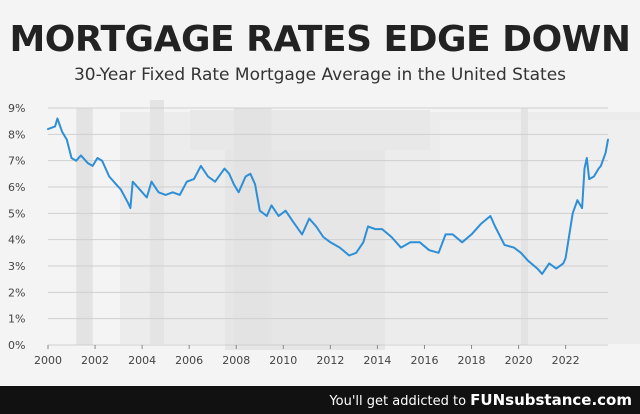  What do you see at coordinates (16, 108) in the screenshot?
I see `y-tick-label: 9%` at bounding box center [16, 108].